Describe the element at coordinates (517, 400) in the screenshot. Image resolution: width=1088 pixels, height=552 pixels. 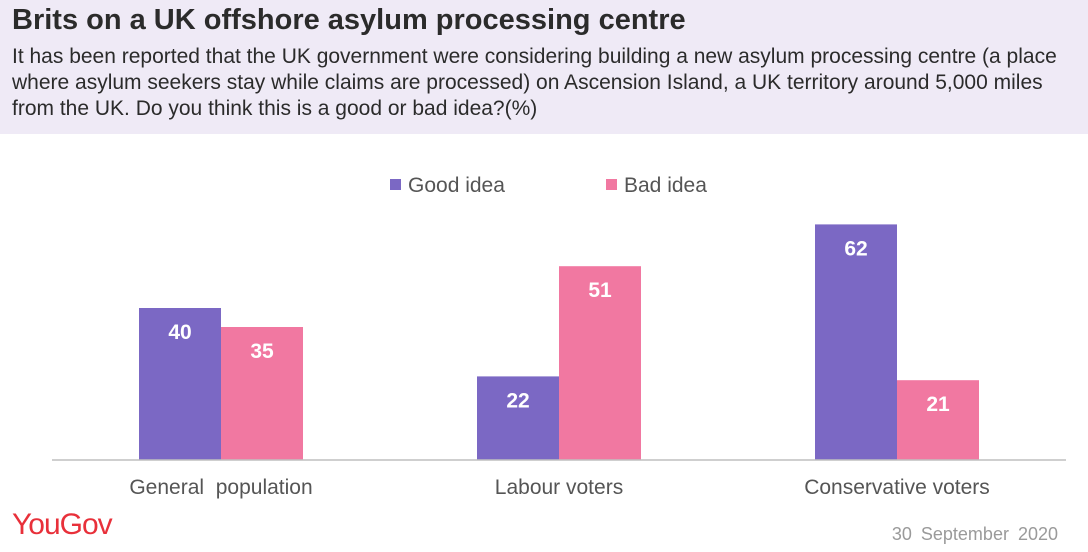
I see `data-label-0-1: 22` at that location.